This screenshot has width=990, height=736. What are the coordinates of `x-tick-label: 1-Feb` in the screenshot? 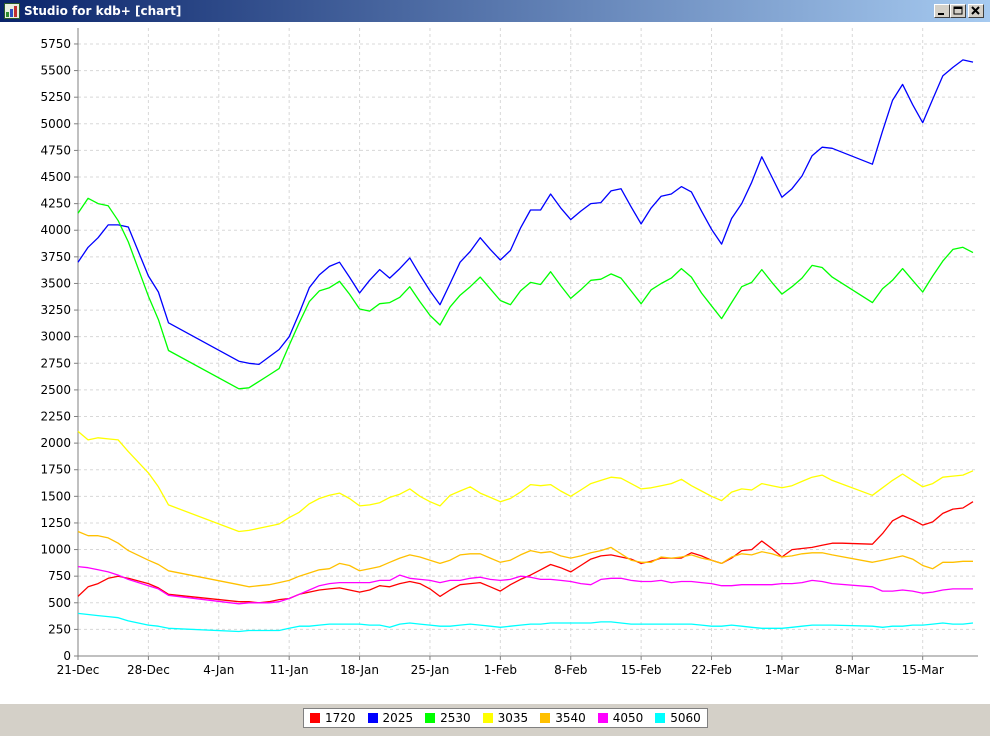 It's located at (500, 670).